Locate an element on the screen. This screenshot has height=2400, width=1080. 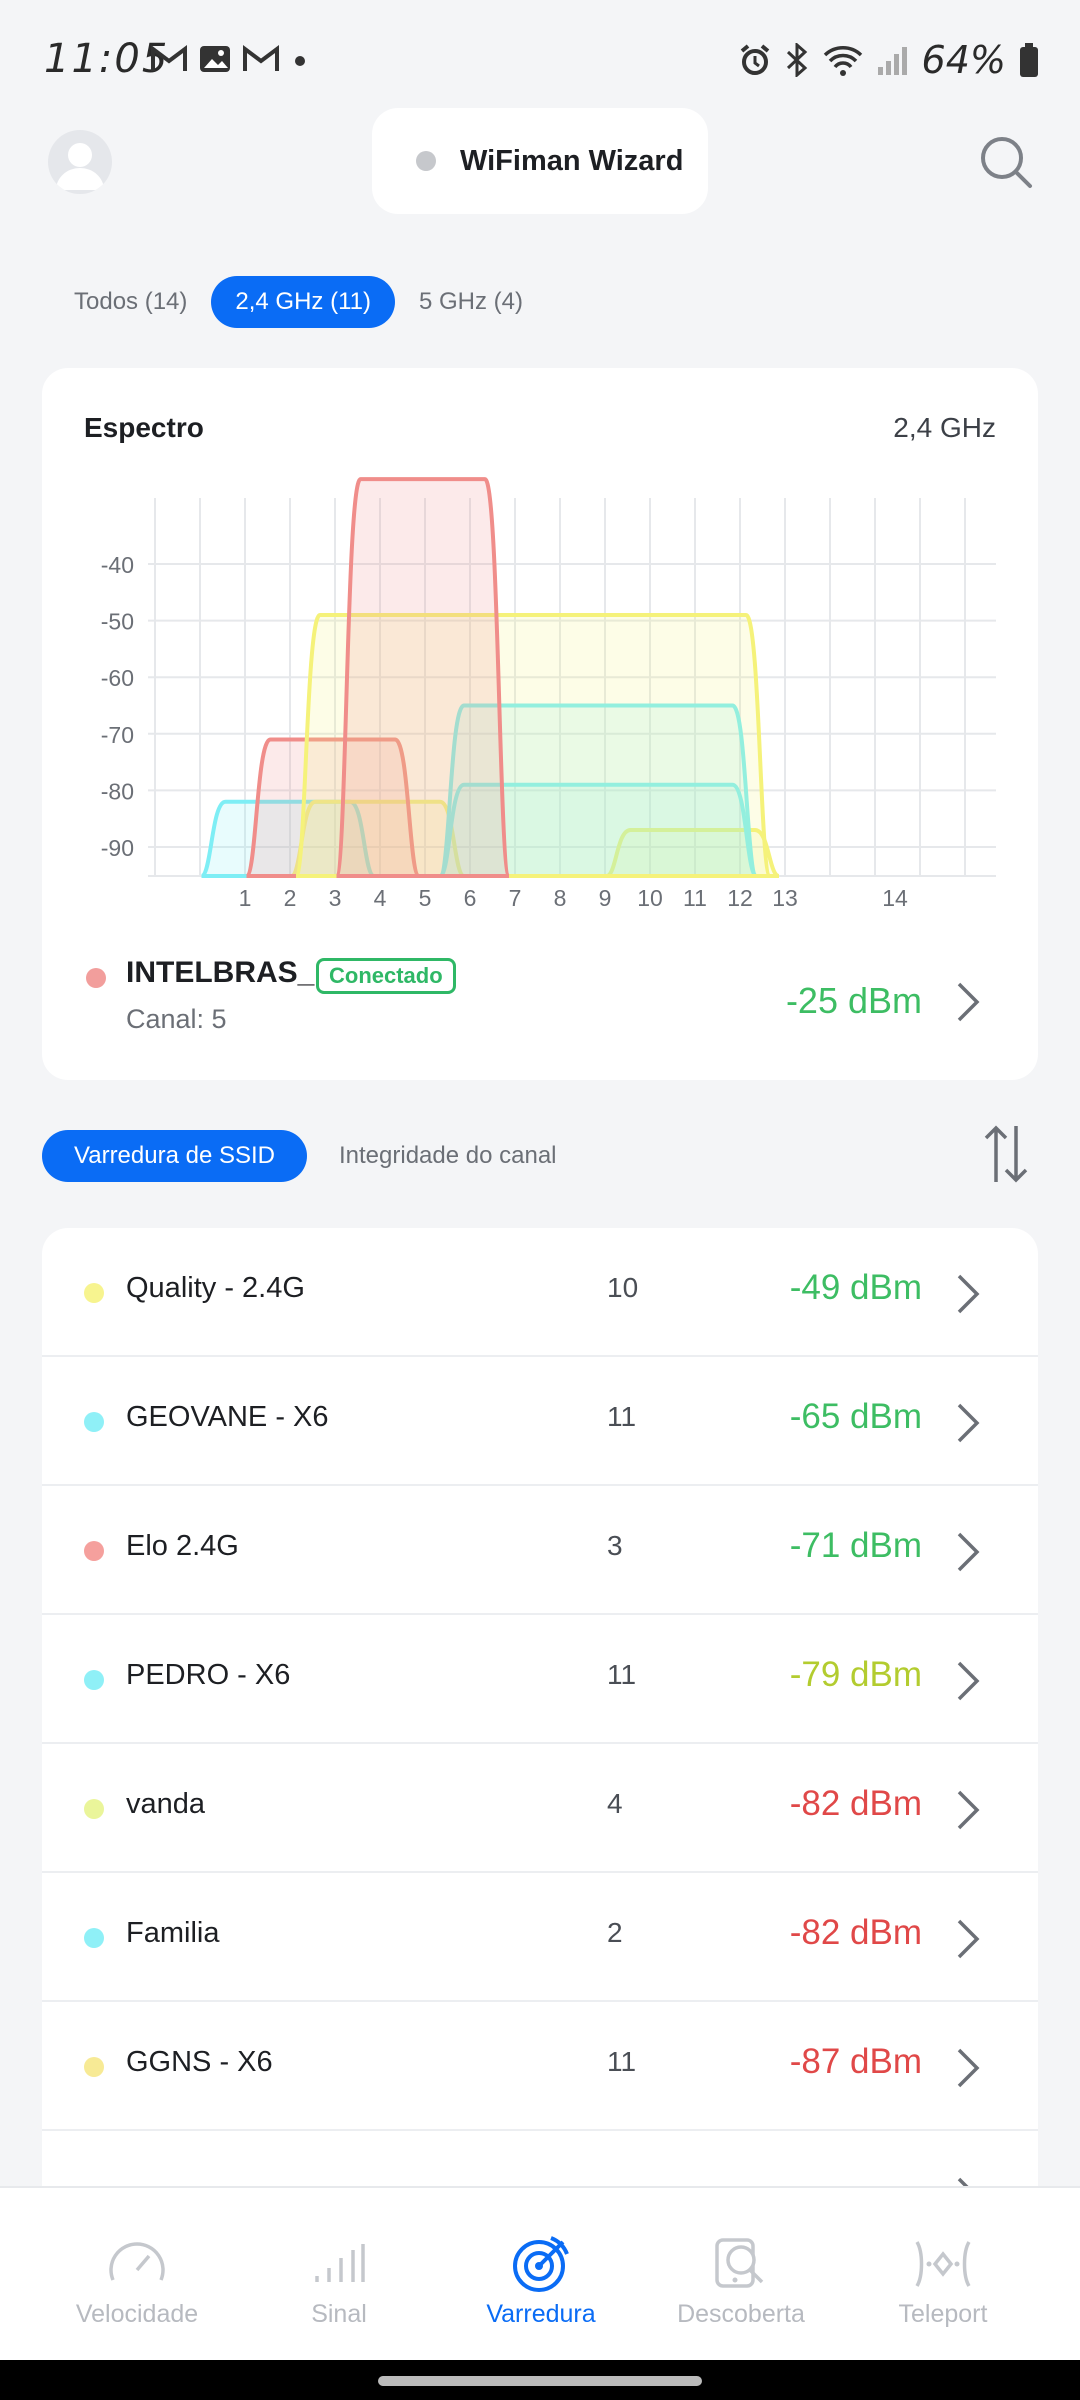
nav-teleport: Teleport is located at coordinates (943, 2275).